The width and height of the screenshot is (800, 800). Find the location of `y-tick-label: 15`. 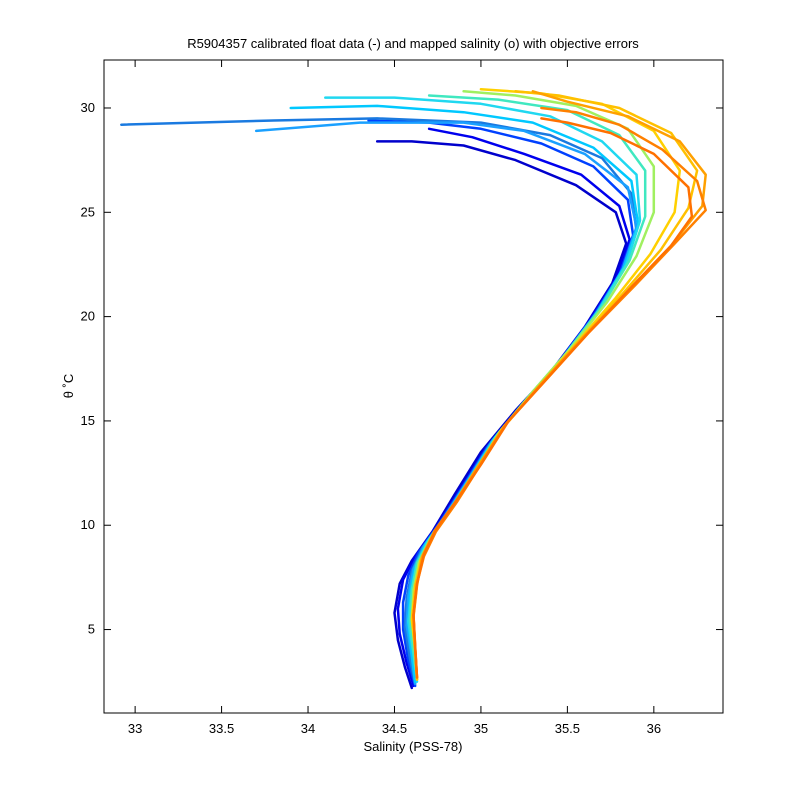

y-tick-label: 15 is located at coordinates (88, 420).